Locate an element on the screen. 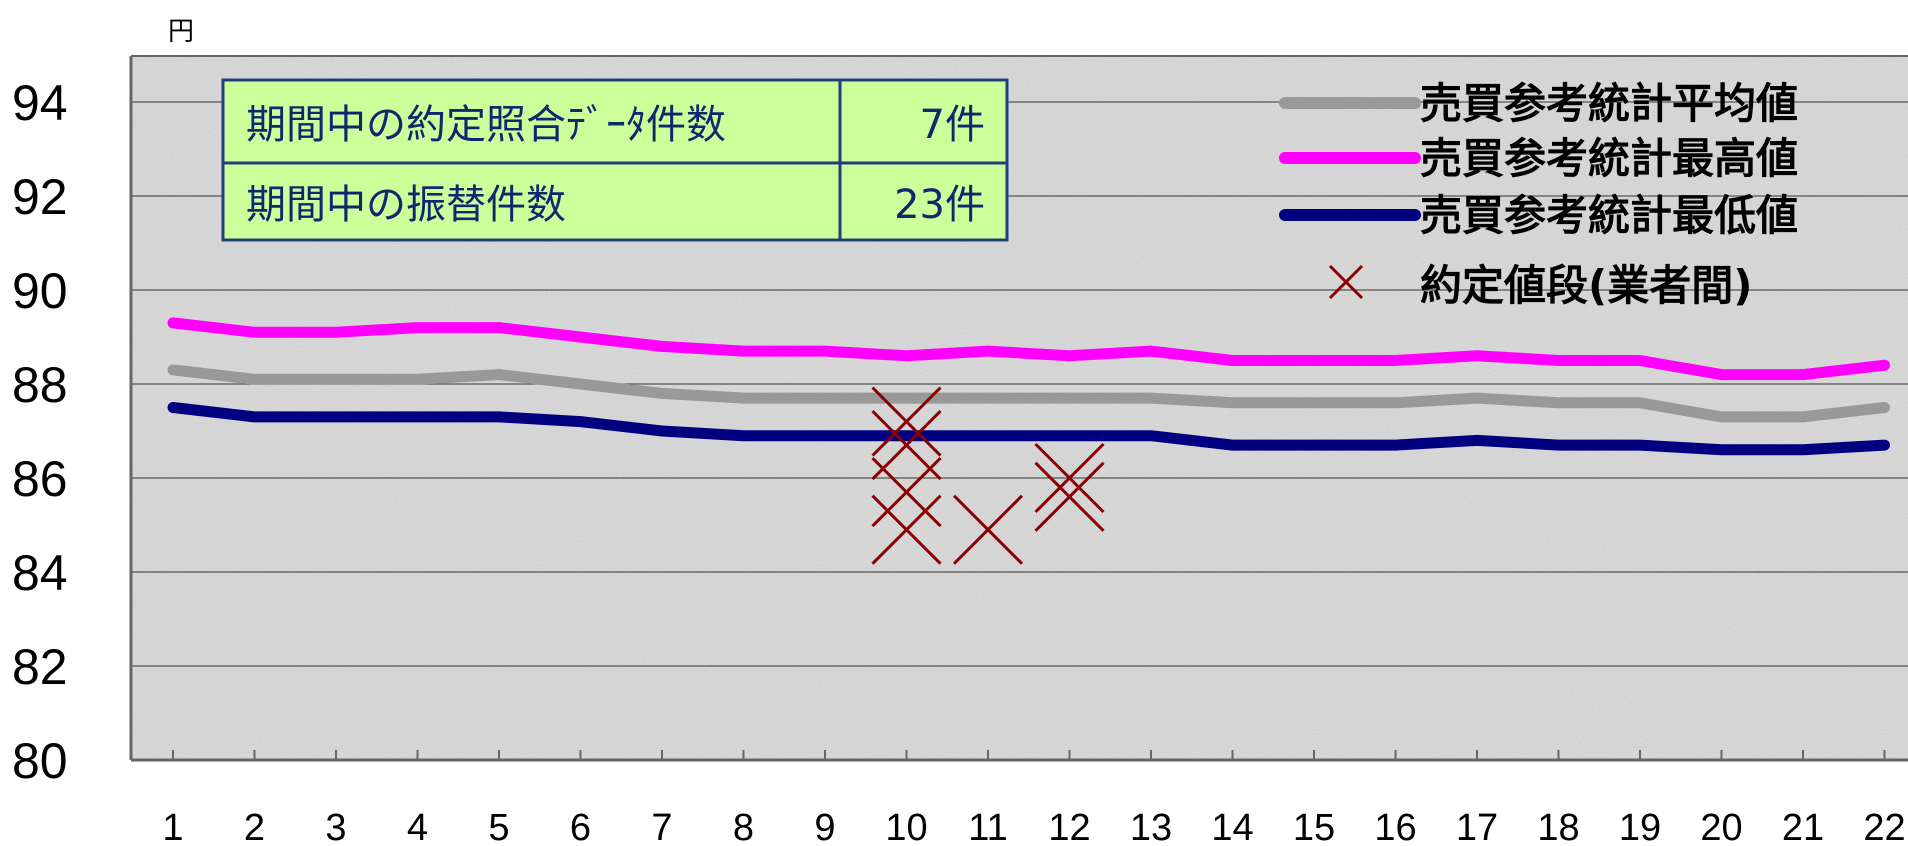  x-tick-label: 16 is located at coordinates (1395, 826).